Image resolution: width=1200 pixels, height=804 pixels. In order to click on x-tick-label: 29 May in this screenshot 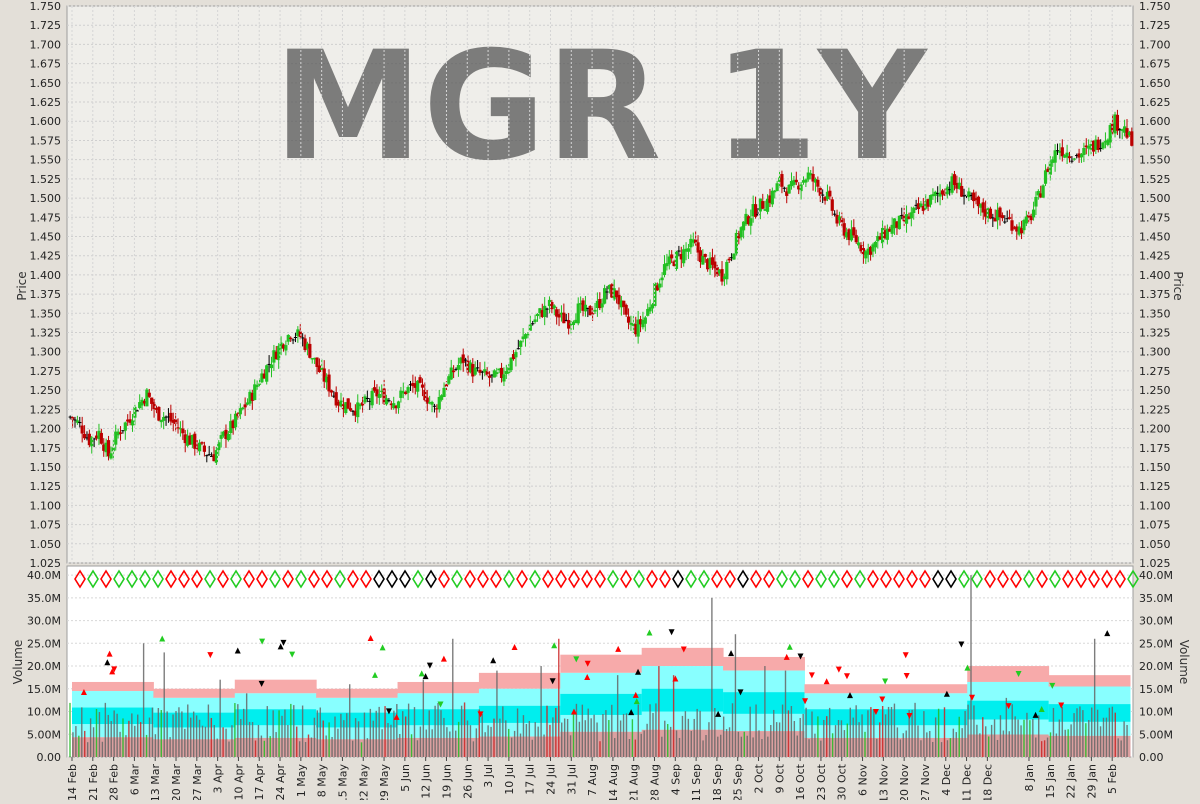, I will do `click(384, 782)`.